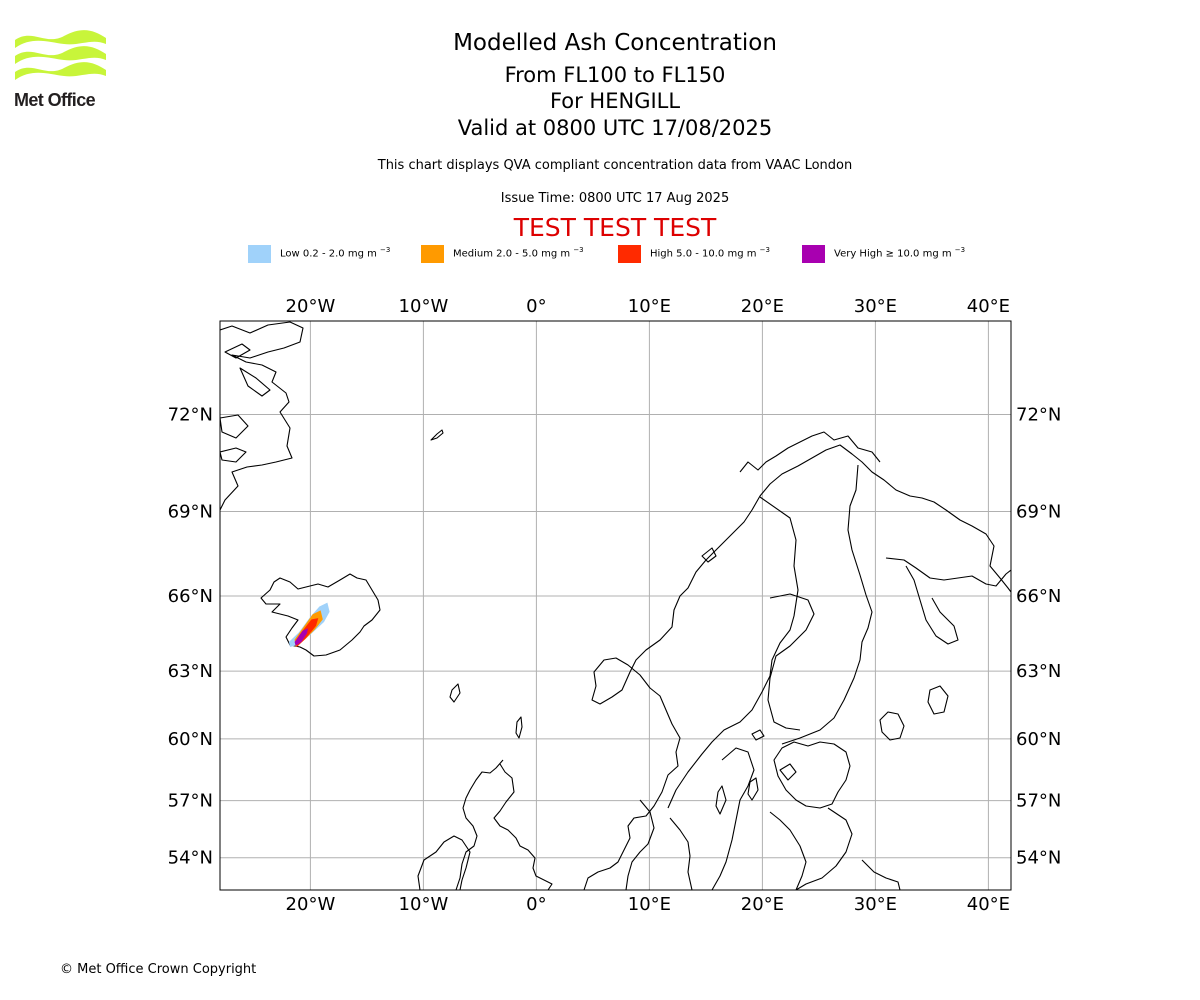 Image resolution: width=1200 pixels, height=1000 pixels. Describe the element at coordinates (259, 254) in the screenshot. I see `legend-swatch-low` at that location.